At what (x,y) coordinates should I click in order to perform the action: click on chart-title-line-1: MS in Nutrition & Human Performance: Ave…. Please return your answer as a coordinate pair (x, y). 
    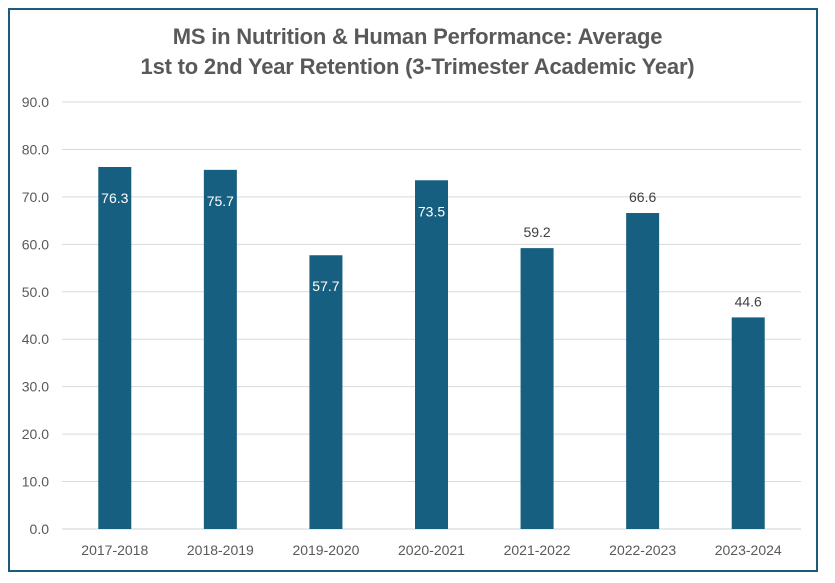
    Looking at the image, I should click on (417, 36).